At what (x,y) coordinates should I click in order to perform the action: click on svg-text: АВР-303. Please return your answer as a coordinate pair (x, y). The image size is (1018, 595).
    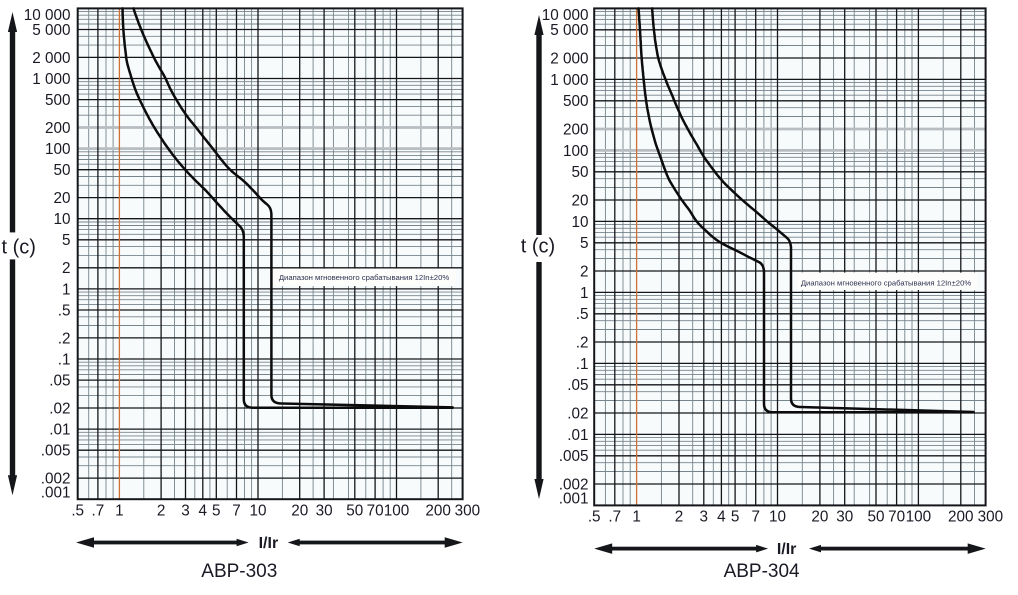
    Looking at the image, I should click on (239, 571).